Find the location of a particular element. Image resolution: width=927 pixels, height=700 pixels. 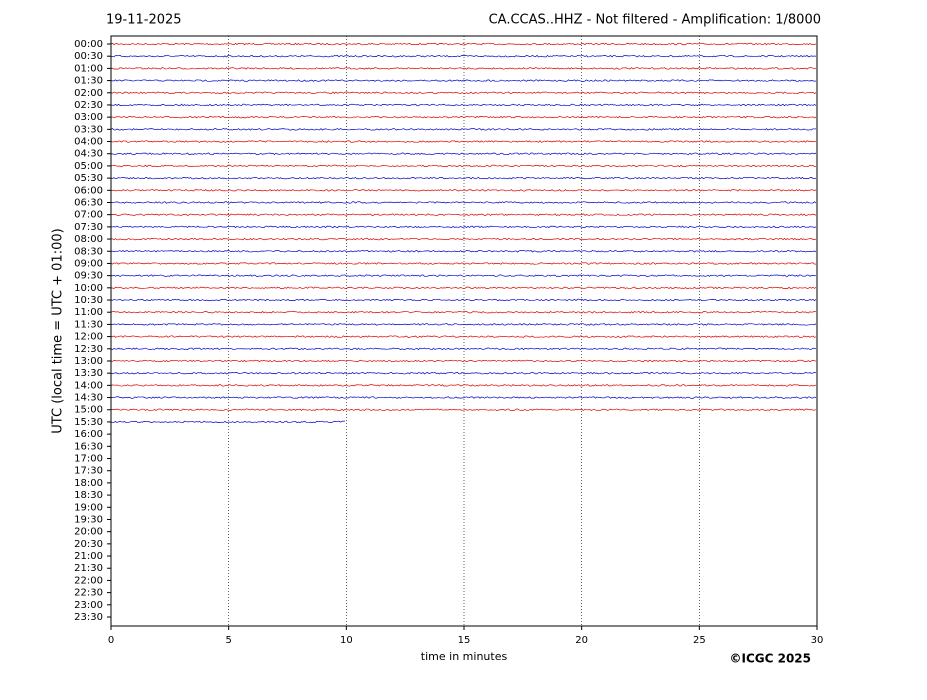

y-tick-label: 01:30 is located at coordinates (88, 81).